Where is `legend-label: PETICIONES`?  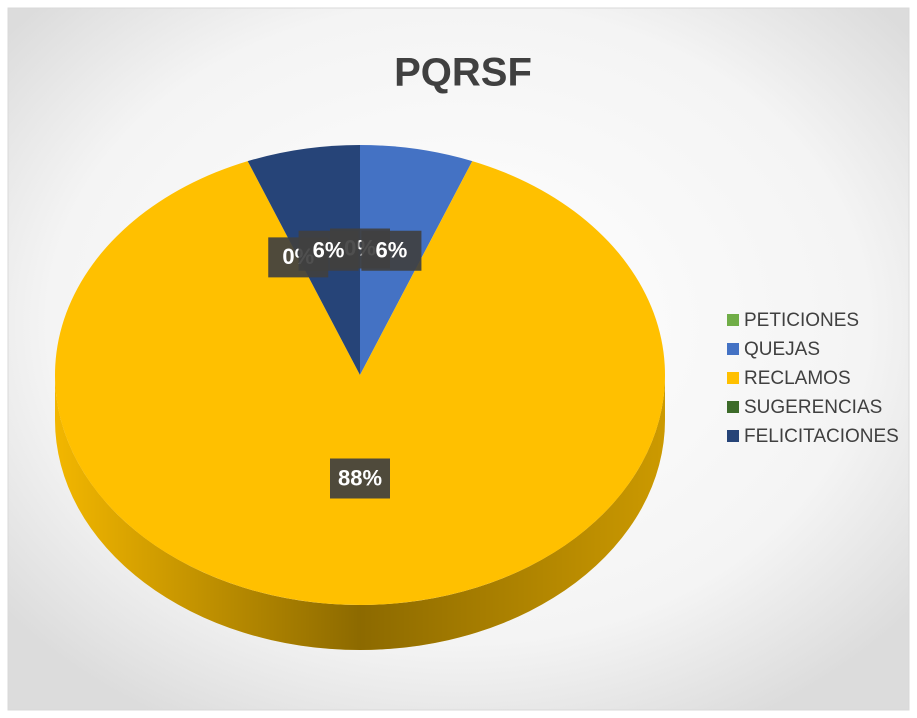 legend-label: PETICIONES is located at coordinates (801, 320).